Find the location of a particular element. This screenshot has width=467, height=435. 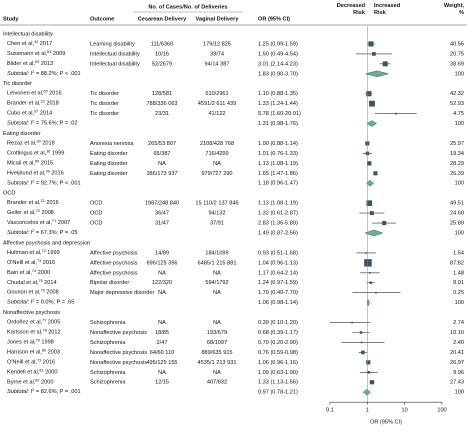

or-ci: 1.13 (1.08-1.19) is located at coordinates (278, 164).